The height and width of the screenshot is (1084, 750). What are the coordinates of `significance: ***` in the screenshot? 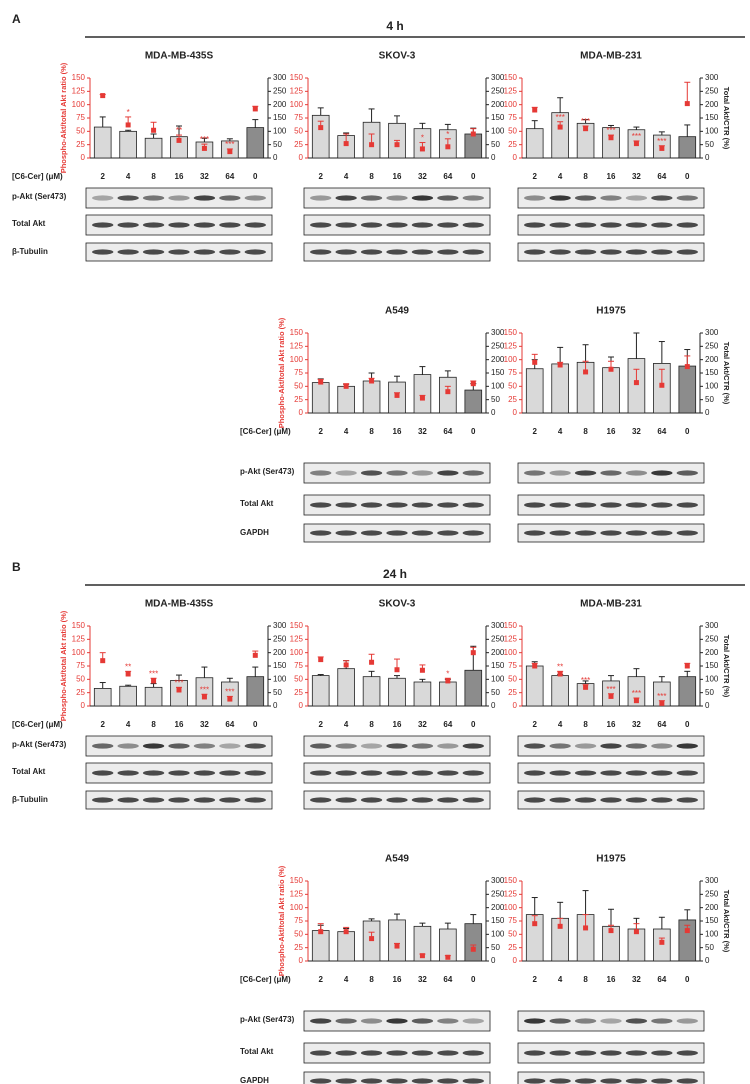 It's located at (559, 117).